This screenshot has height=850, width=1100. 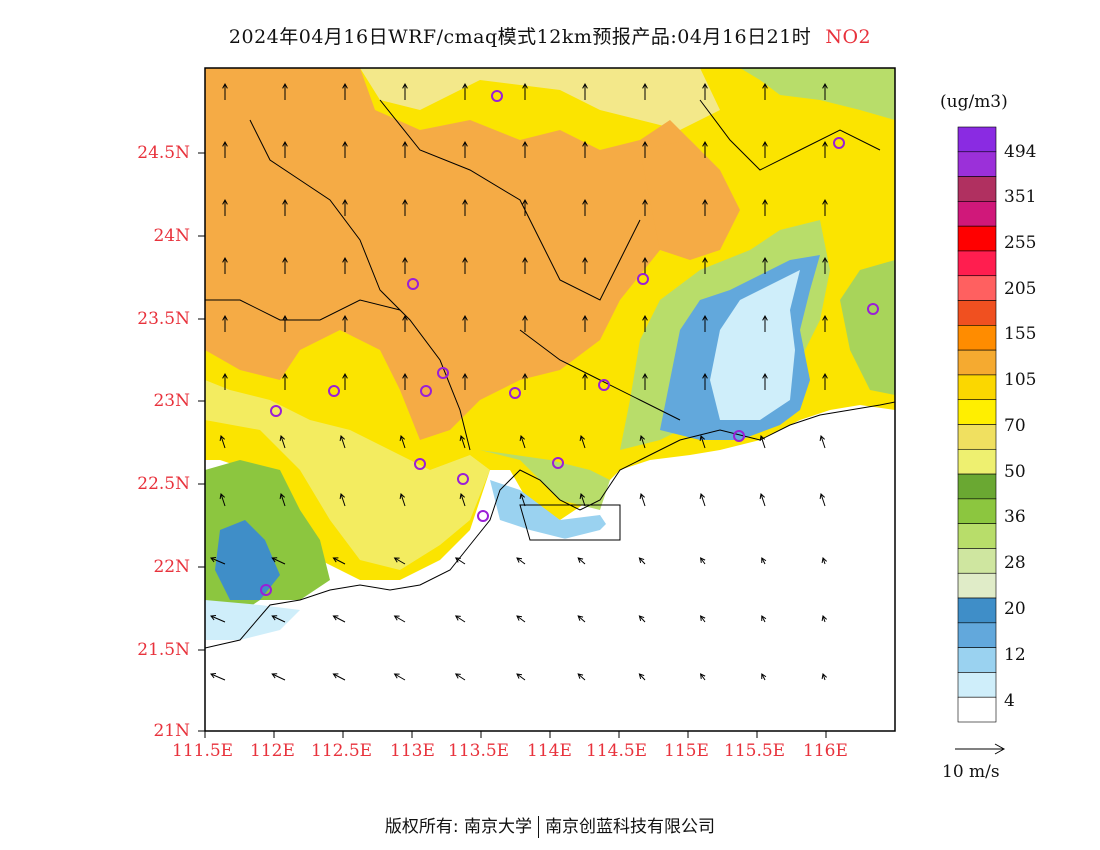 I want to click on lat-label: 24.5N, so click(x=163, y=153).